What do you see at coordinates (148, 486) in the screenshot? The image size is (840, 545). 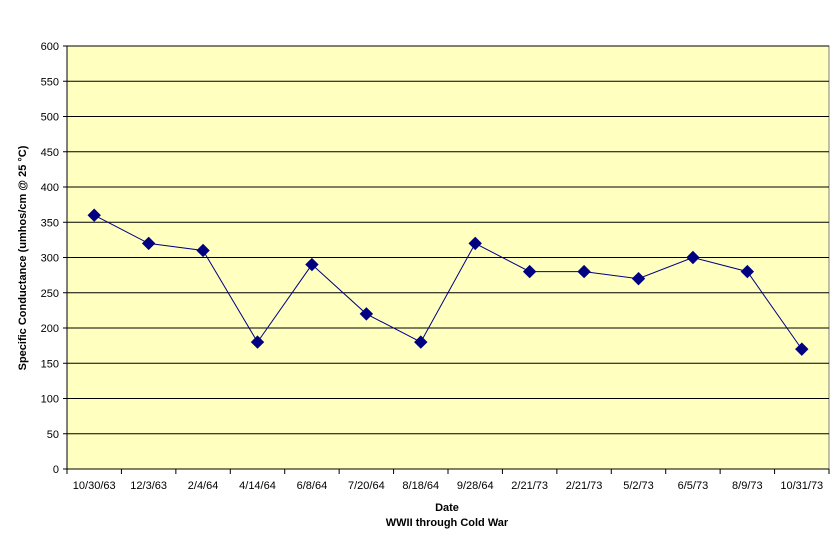 I see `x-tick-label: 12/3/63` at bounding box center [148, 486].